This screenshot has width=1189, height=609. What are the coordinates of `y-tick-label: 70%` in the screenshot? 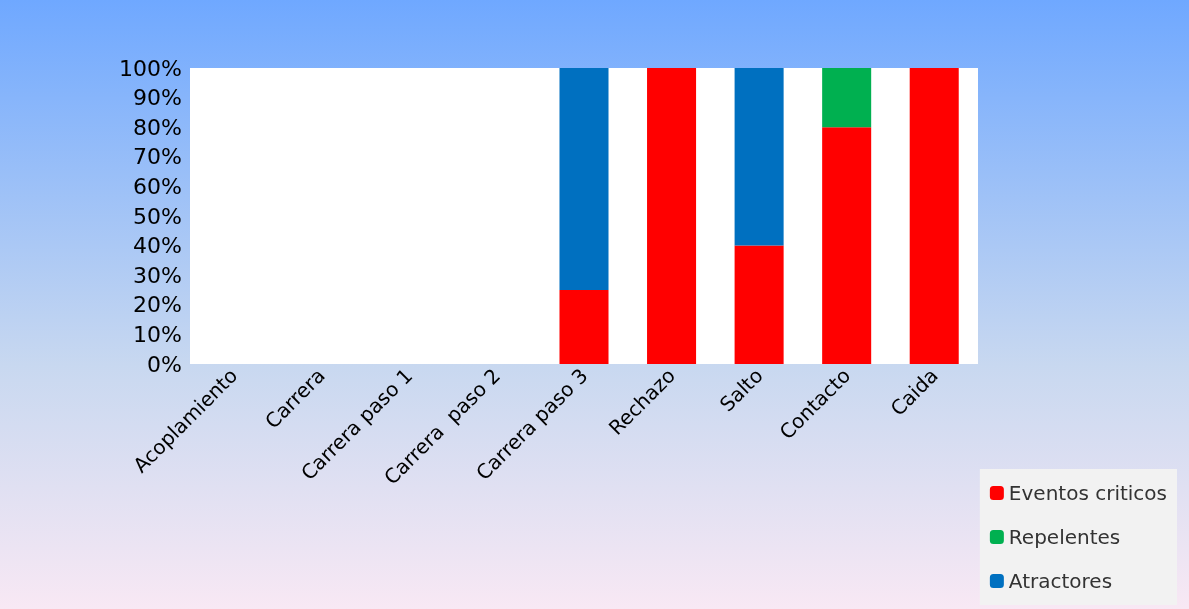 It's located at (157, 157).